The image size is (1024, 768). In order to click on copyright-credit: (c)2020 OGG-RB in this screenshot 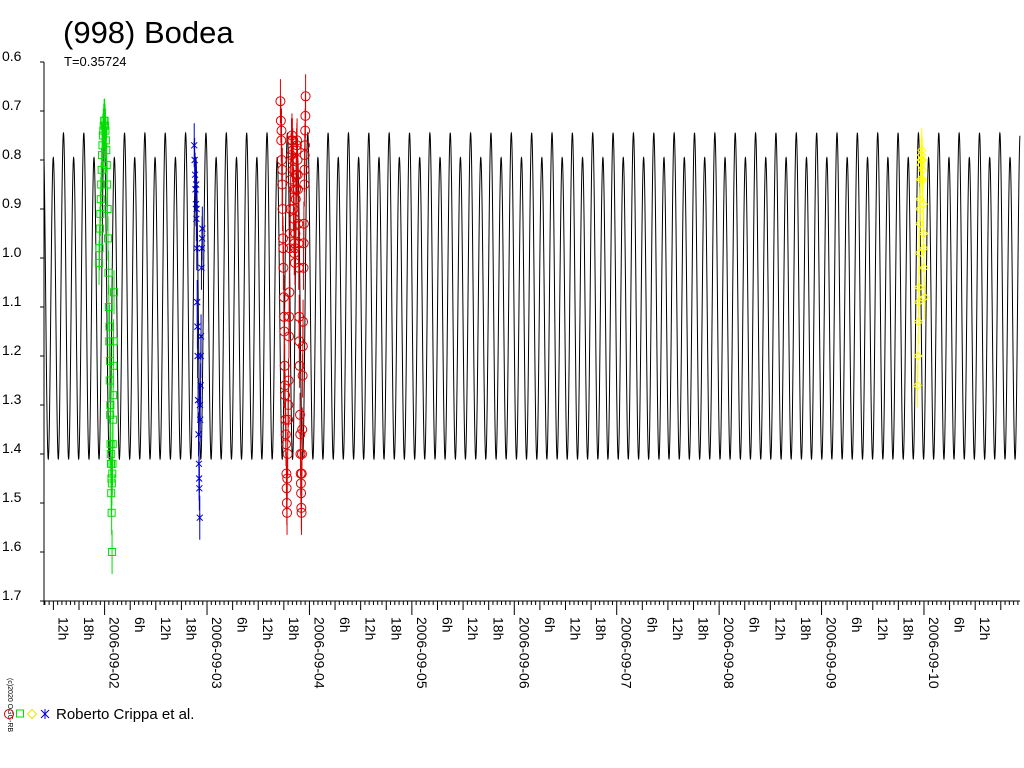, I will do `click(9, 705)`.